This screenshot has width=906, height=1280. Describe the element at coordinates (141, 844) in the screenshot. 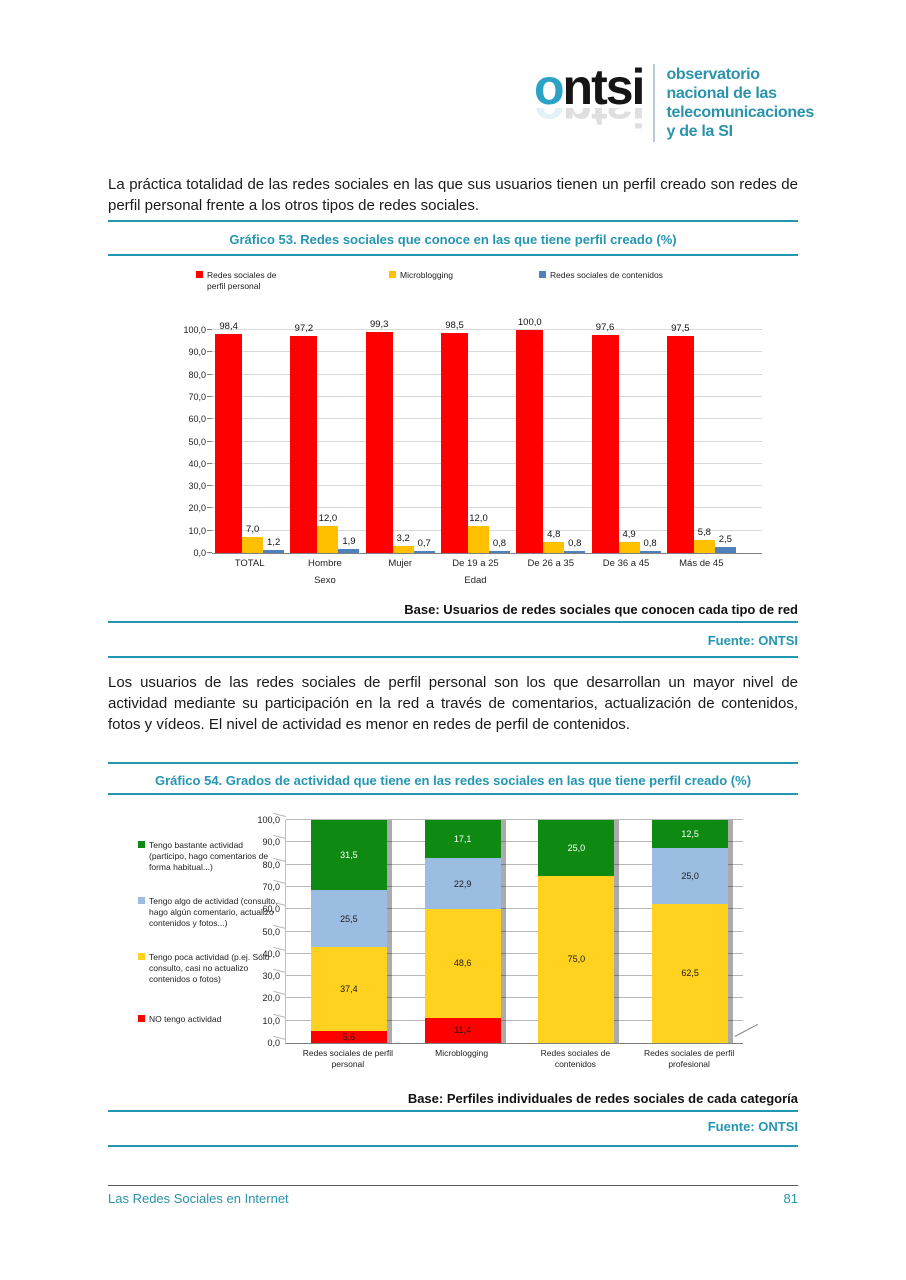

I see `legend-swatch-icon` at that location.